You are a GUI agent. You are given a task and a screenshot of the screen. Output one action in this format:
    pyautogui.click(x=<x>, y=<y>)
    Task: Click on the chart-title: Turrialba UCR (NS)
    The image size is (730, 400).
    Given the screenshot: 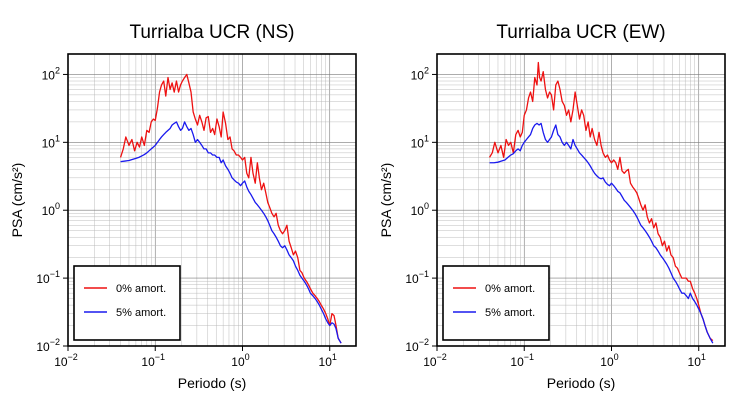 What is the action you would take?
    pyautogui.click(x=211, y=32)
    